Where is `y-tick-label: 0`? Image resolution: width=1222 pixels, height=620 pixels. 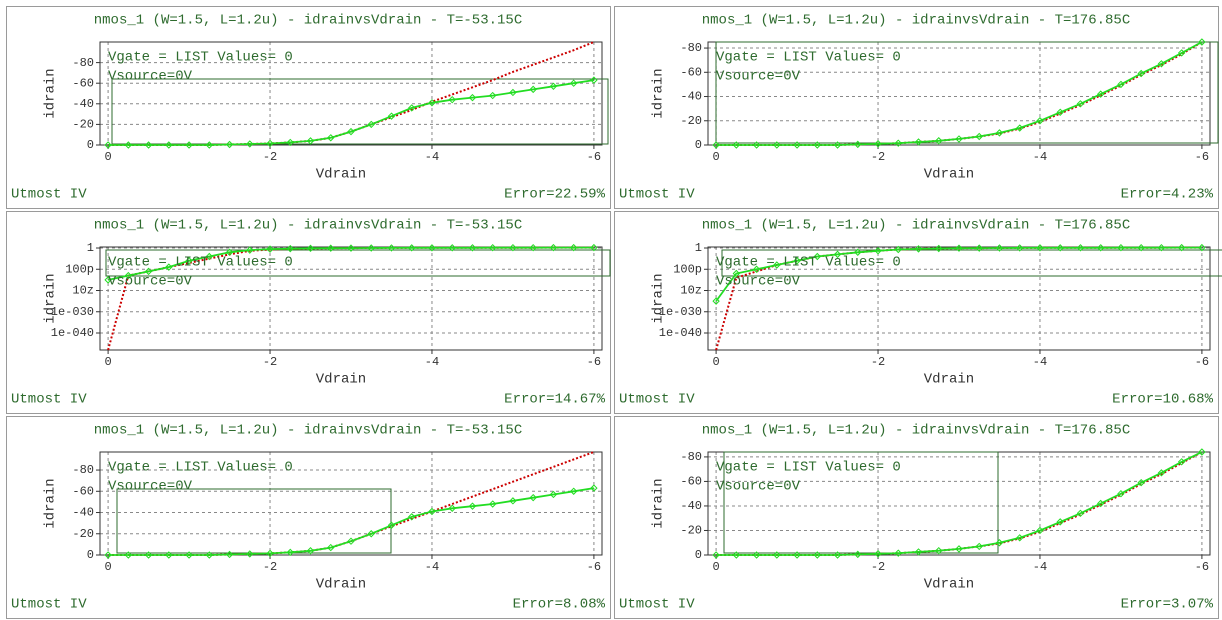
y-tick-label: 0 is located at coordinates (698, 555).